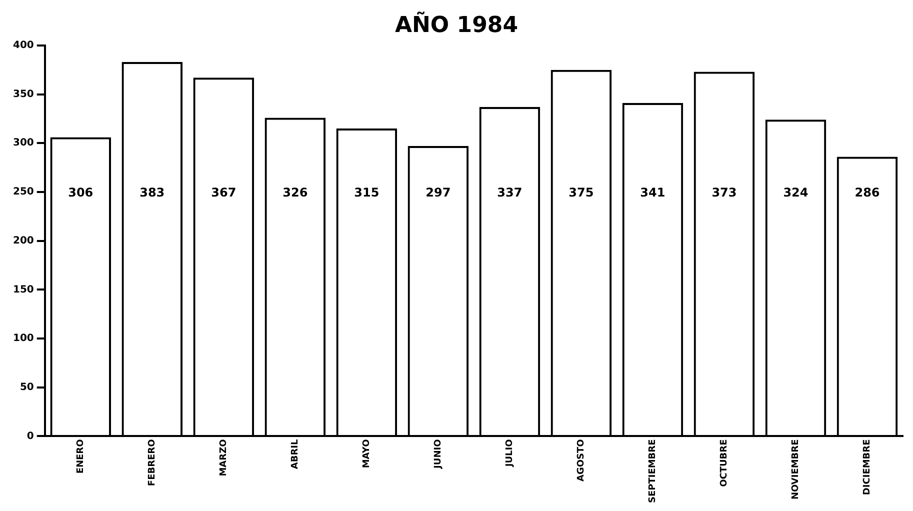 The image size is (913, 511). Describe the element at coordinates (581, 460) in the screenshot. I see `x-tick-label: AGOSTO` at that location.